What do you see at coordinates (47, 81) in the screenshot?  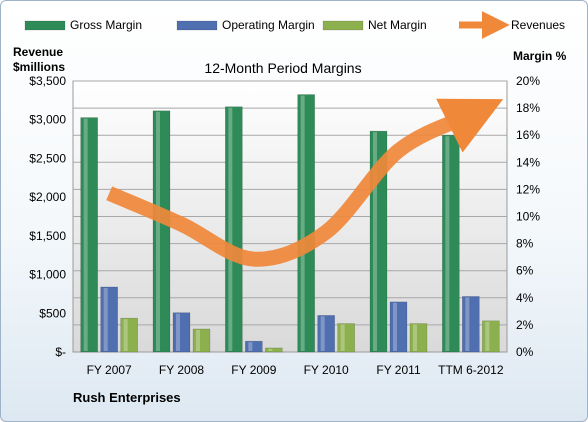 I see `left-tick-label: $3,500` at bounding box center [47, 81].